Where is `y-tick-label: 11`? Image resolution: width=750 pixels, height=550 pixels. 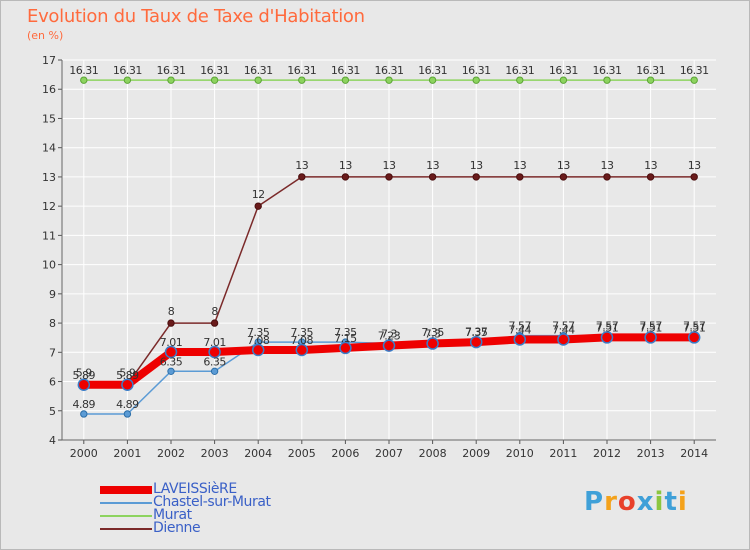
y-tick-label: 11 is located at coordinates (49, 235).